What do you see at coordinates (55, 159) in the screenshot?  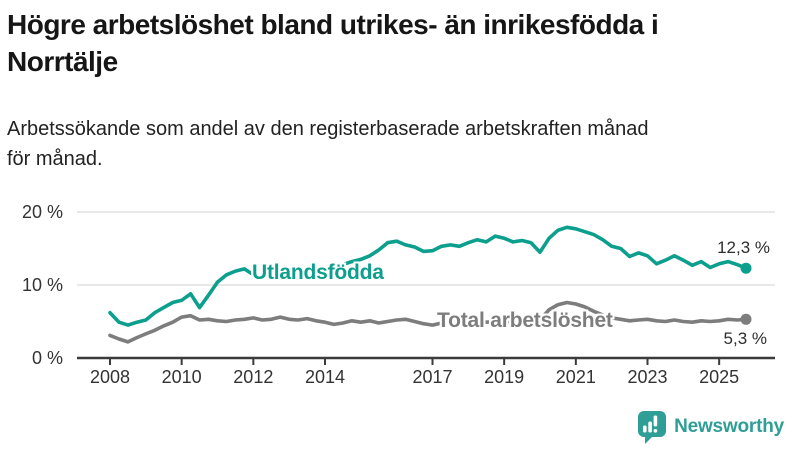 I see `chart-subtitle-line-2: för månad.` at bounding box center [55, 159].